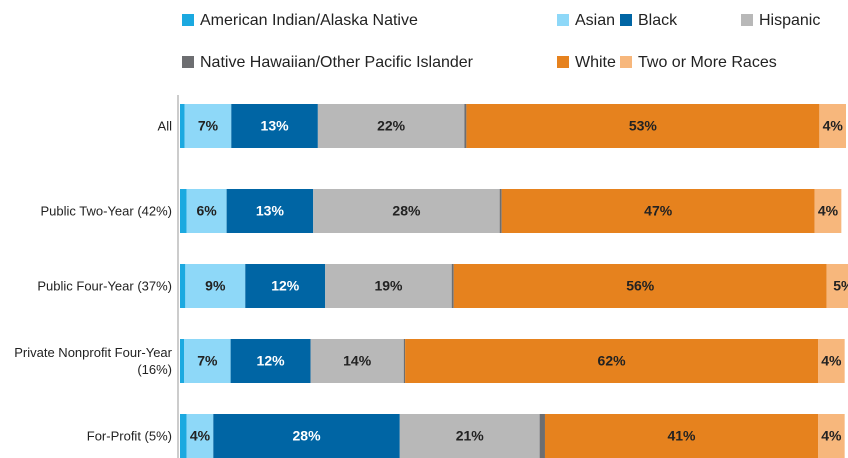 The height and width of the screenshot is (458, 848). Describe the element at coordinates (789, 20) in the screenshot. I see `legend-label: Hispanic` at that location.